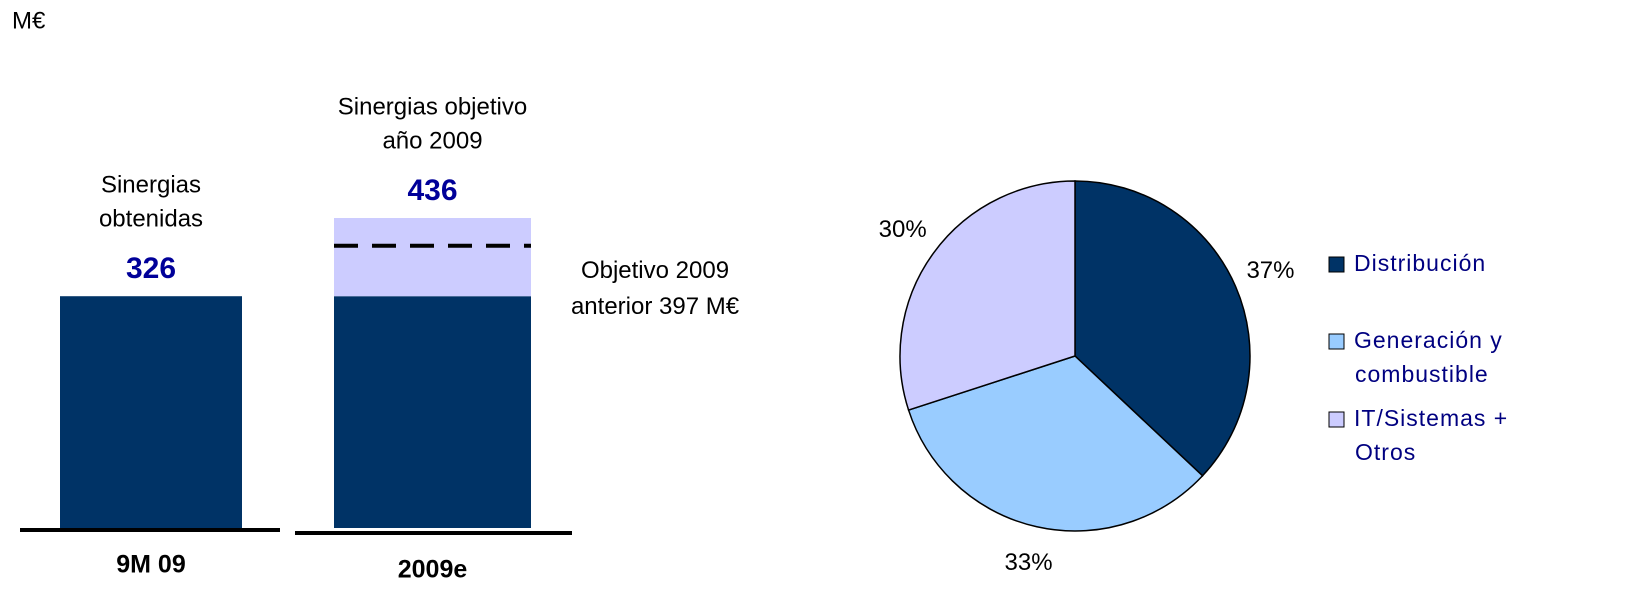 This screenshot has height=611, width=1645. I want to click on legend-label: Otros, so click(1385, 452).